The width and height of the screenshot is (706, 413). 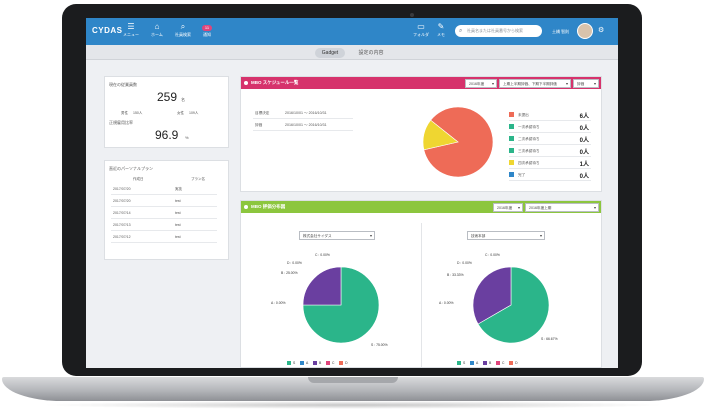 I want to click on pie-label-b: B : 25.00%, so click(x=289, y=273).